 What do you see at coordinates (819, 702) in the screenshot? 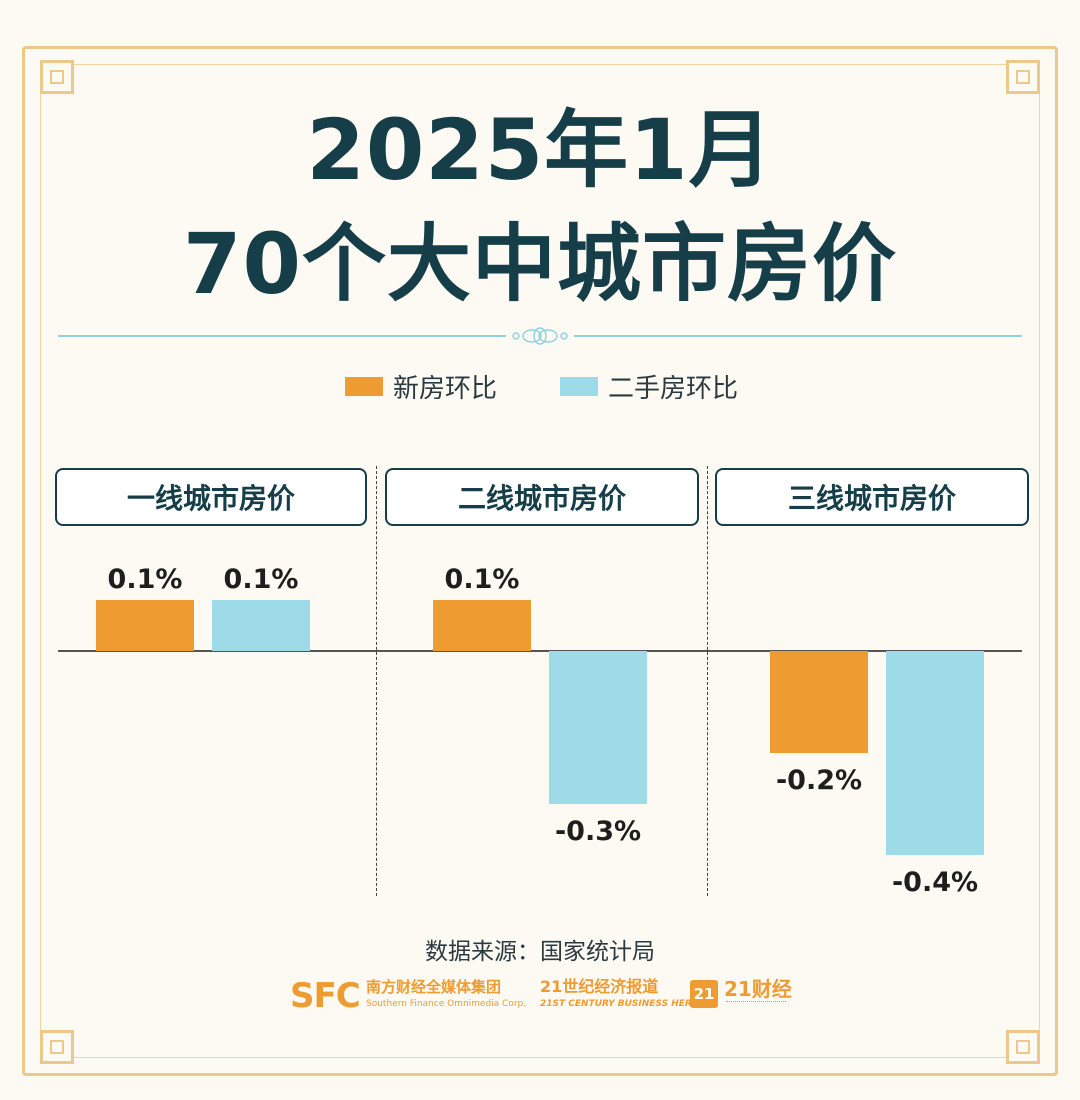
I see `bar-new-home-tier3` at bounding box center [819, 702].